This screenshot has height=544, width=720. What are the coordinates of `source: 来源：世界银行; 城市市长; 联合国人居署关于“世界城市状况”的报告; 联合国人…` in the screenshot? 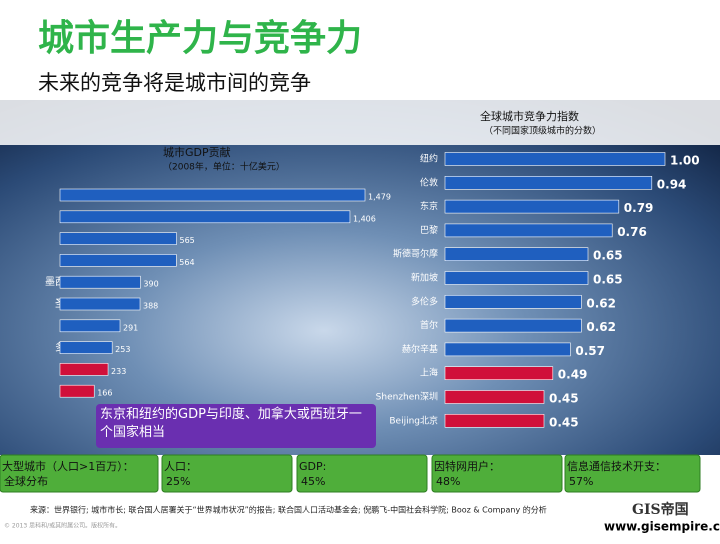 It's located at (288, 510).